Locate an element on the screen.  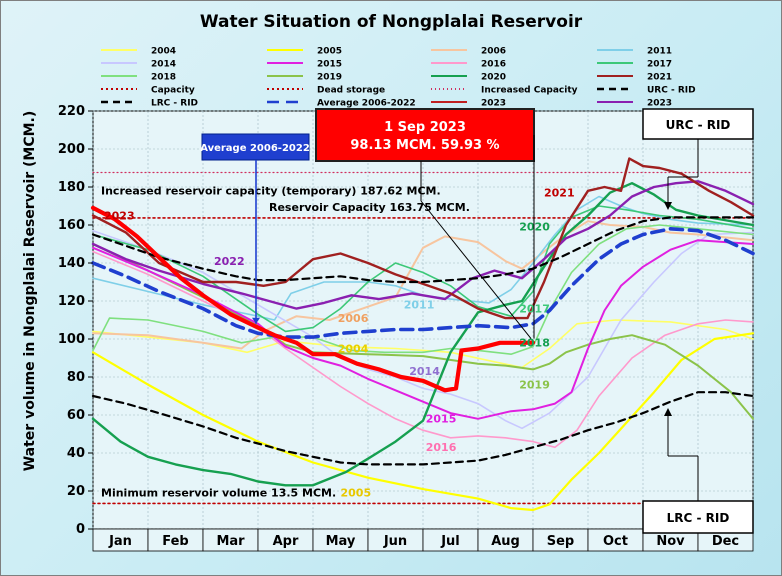
series-line-2004 is located at coordinates (423, 344).